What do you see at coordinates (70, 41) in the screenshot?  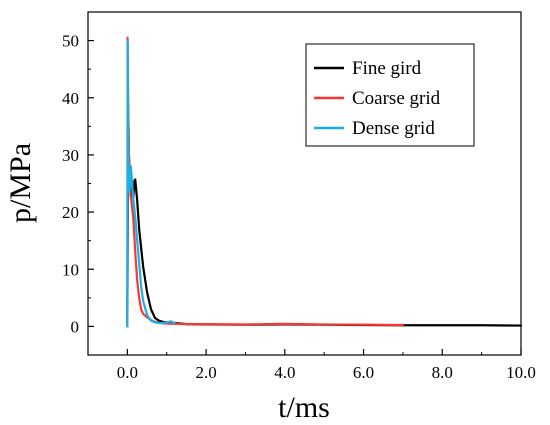 I see `y-tick-label: 50` at bounding box center [70, 41].